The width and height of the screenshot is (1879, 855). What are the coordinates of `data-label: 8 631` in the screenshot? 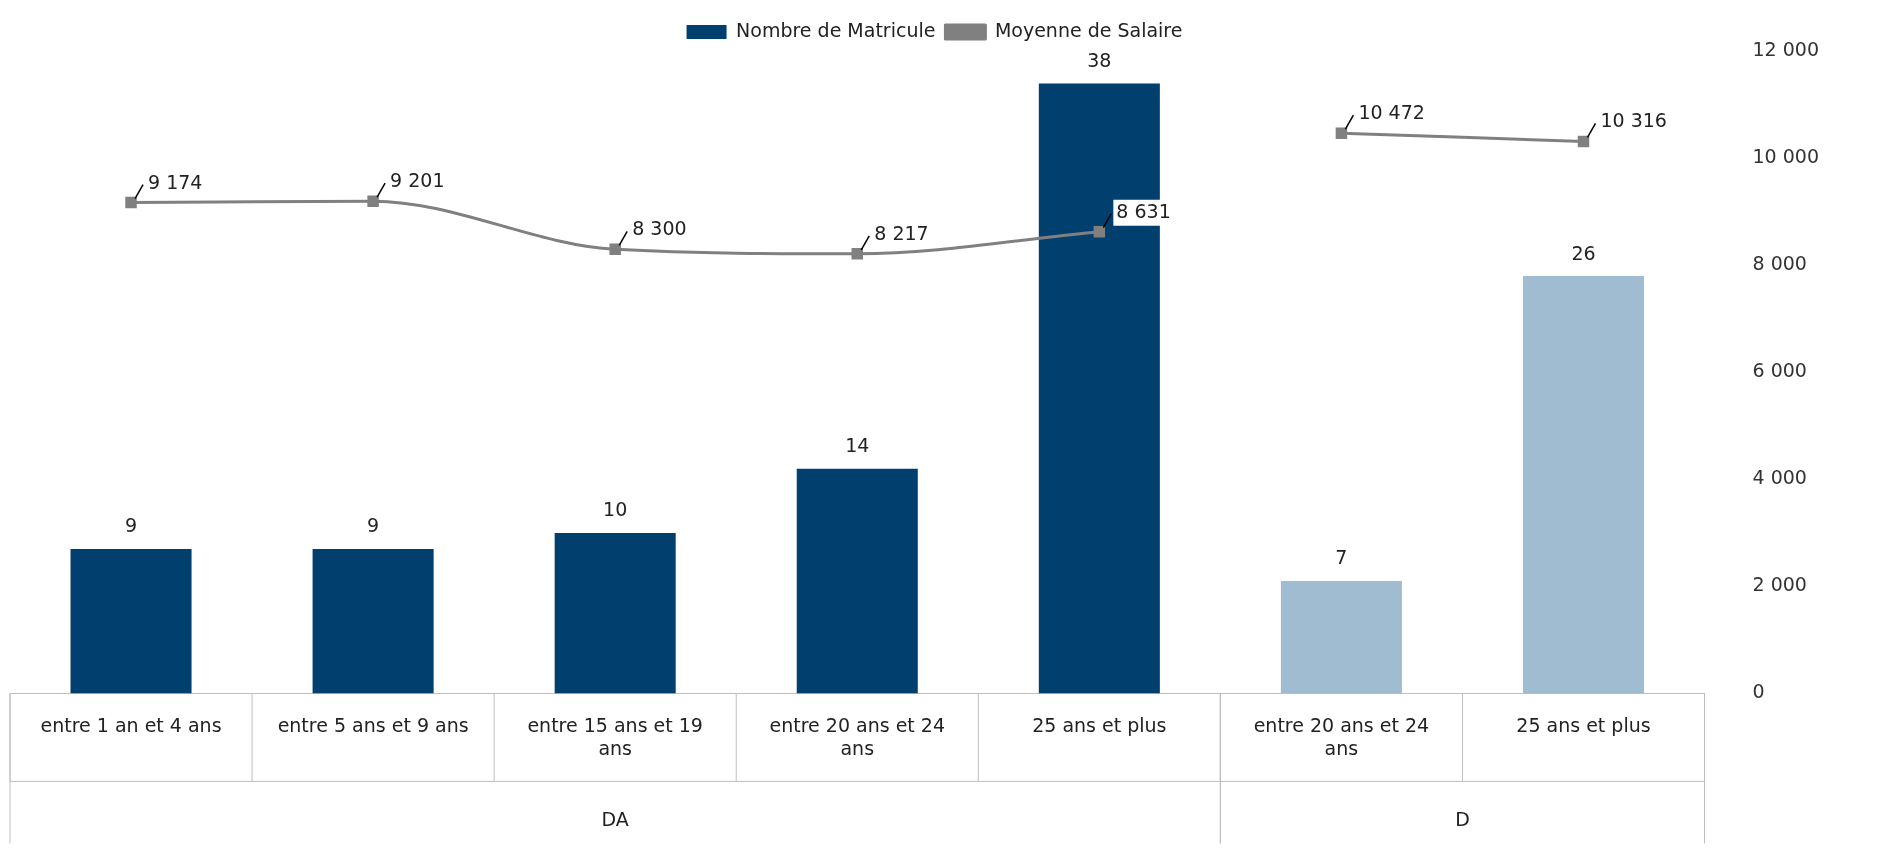 It's located at (1143, 210).